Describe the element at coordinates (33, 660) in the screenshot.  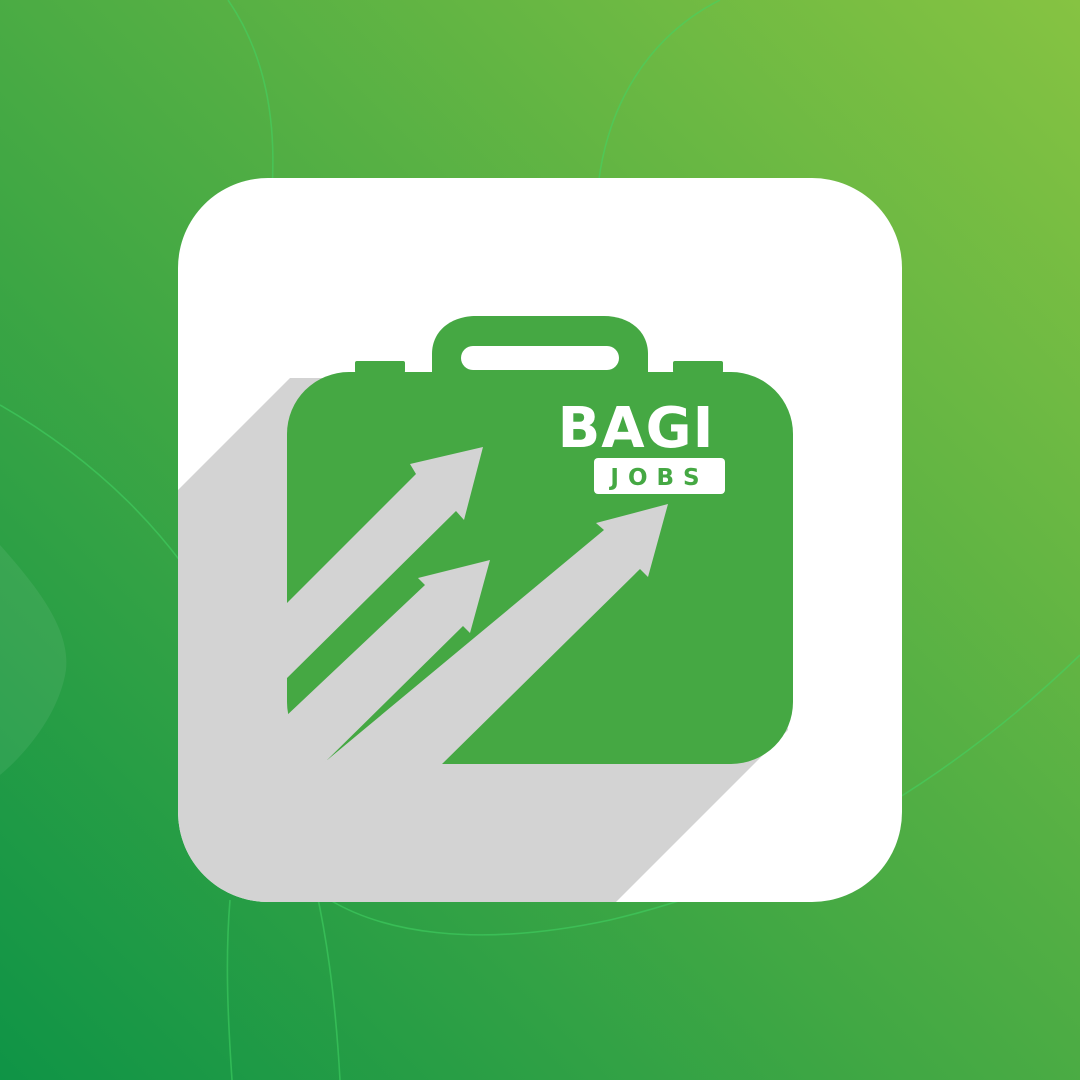
I see `background-blob` at that location.